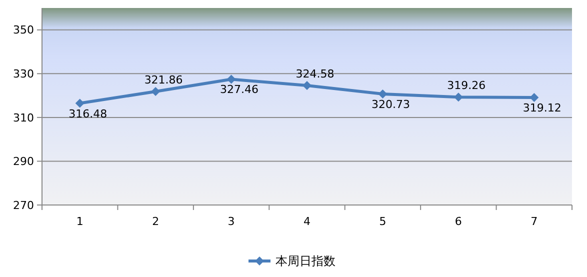  What do you see at coordinates (231, 221) in the screenshot?
I see `x-tick-label: 3` at bounding box center [231, 221].